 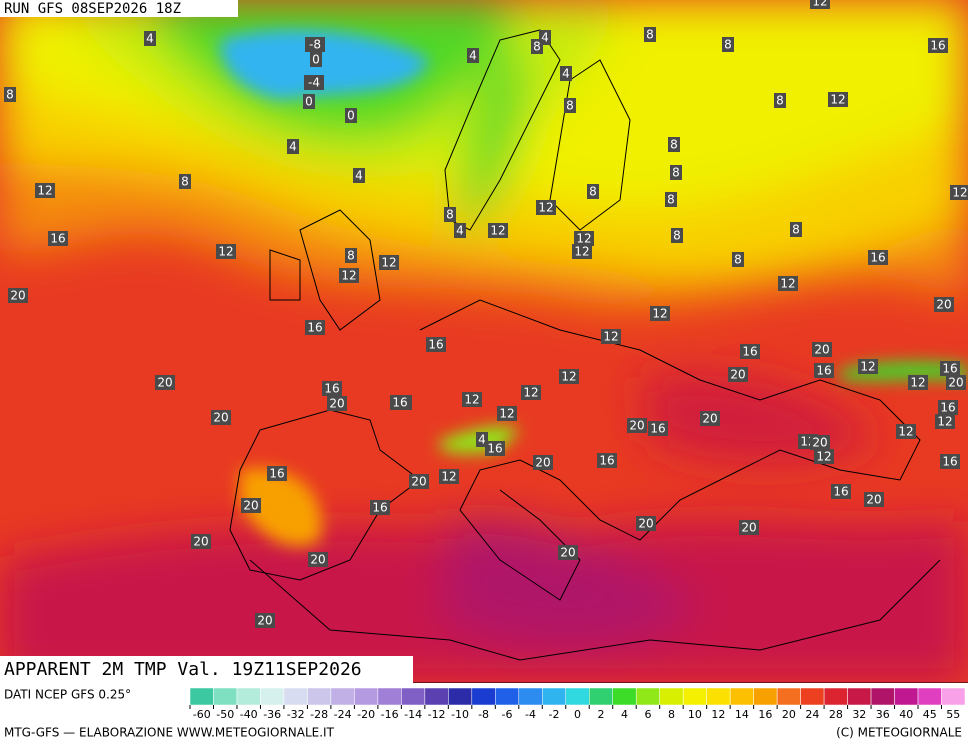 What do you see at coordinates (67, 695) in the screenshot?
I see `source: DATI NCEP GFS 0.25°` at bounding box center [67, 695].